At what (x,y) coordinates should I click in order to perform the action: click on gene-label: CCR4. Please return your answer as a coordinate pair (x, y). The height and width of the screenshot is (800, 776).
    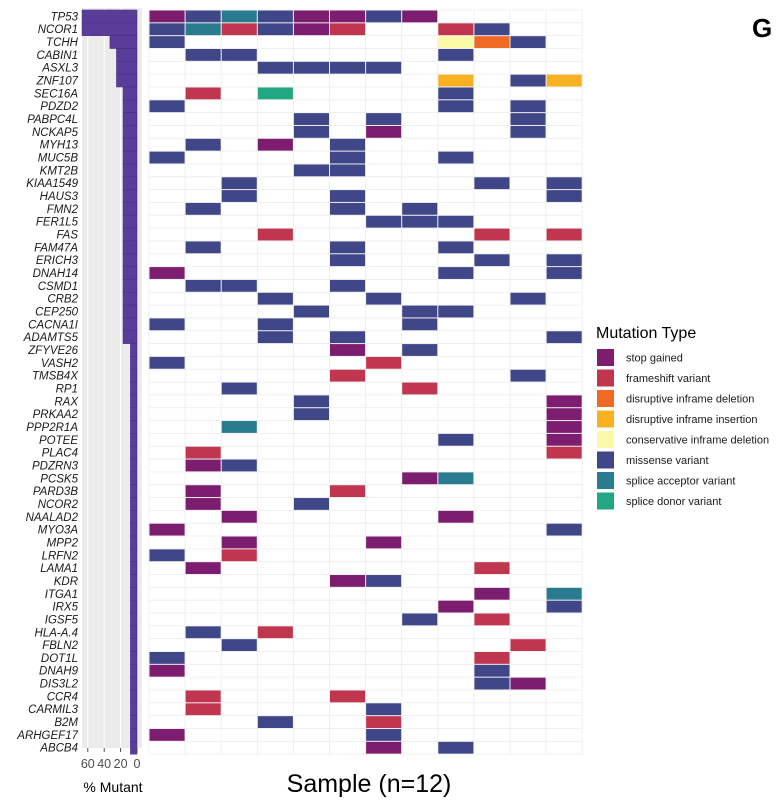
    Looking at the image, I should click on (62, 697).